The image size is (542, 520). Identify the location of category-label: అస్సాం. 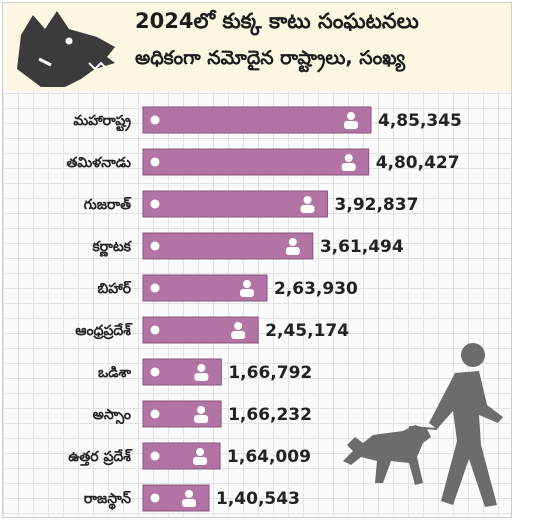
(112, 416).